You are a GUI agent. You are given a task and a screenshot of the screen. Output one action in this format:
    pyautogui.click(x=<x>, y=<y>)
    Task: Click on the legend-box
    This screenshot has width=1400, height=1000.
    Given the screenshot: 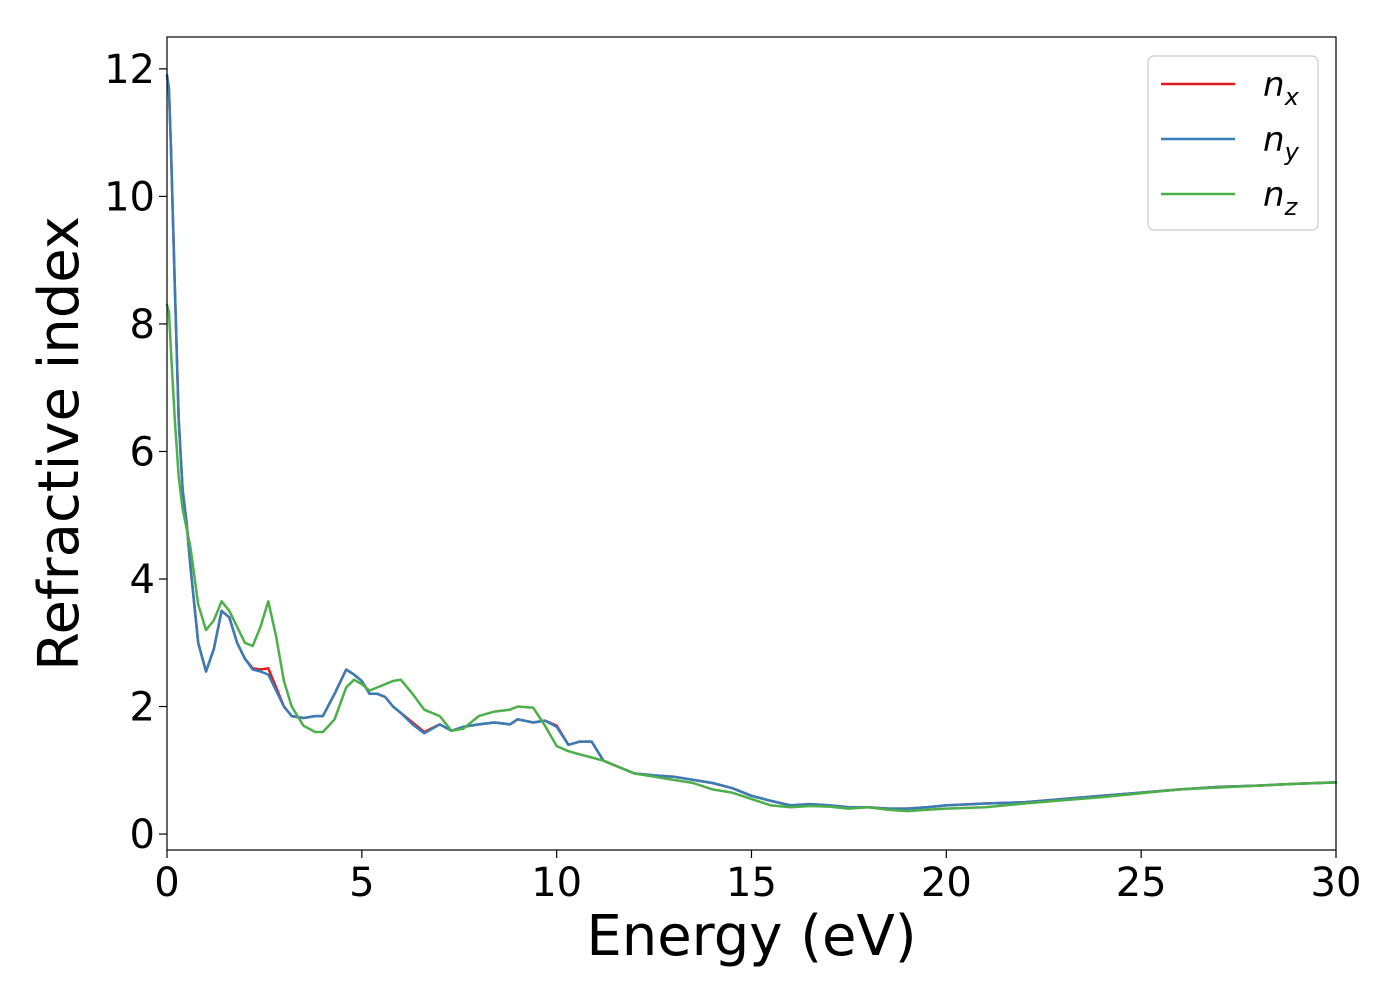 What is the action you would take?
    pyautogui.click(x=1233, y=143)
    